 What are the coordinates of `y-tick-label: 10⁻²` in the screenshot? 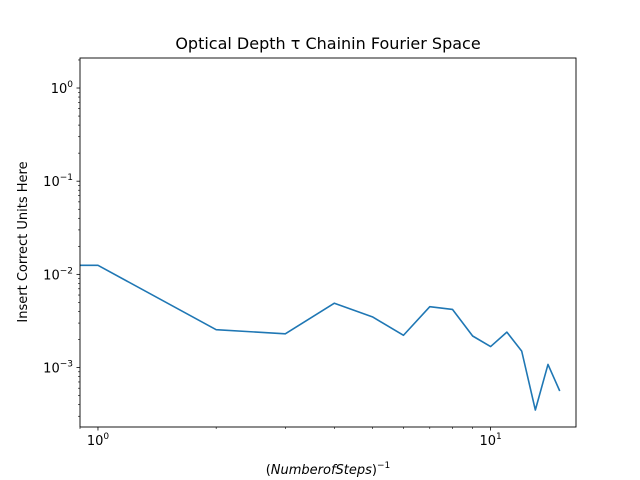 It's located at (58, 274).